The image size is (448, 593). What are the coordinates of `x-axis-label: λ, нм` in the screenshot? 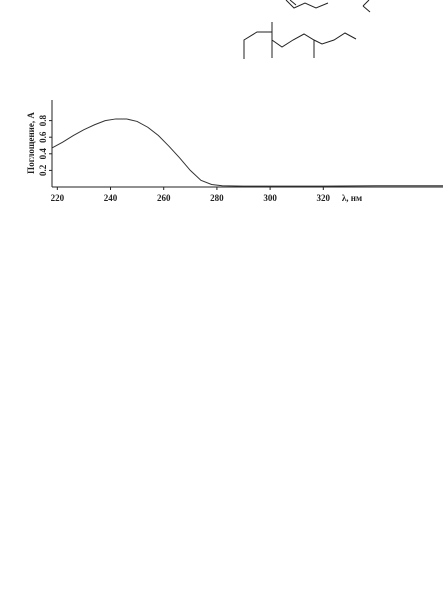 It's located at (352, 198).